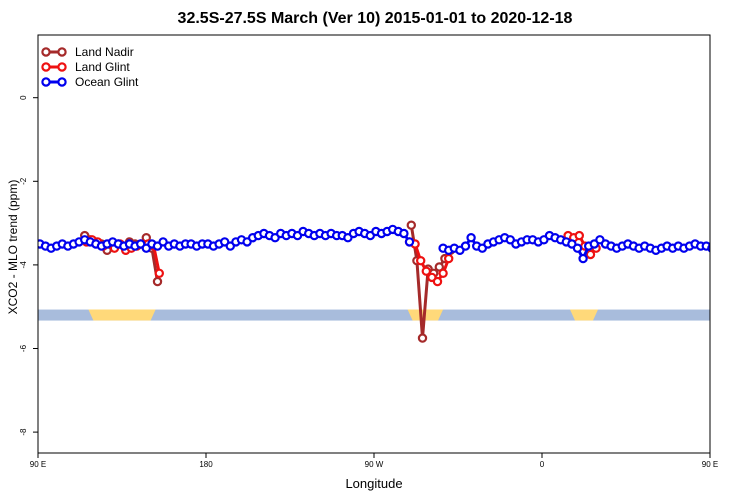  Describe the element at coordinates (23, 97) in the screenshot. I see `y-tick-label: 0` at that location.